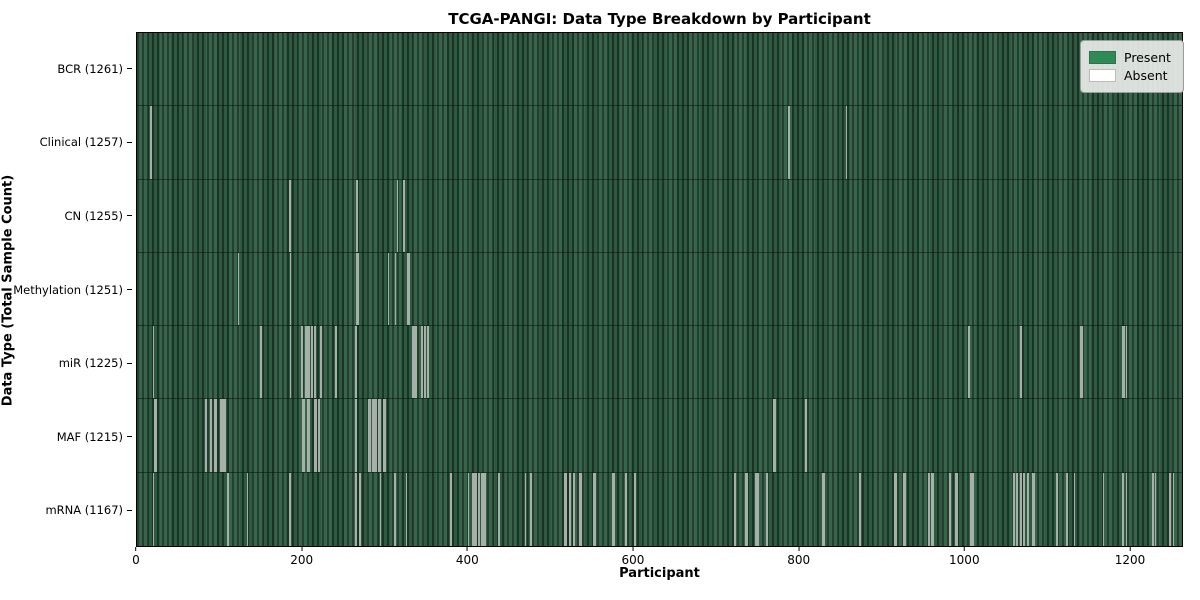  Describe the element at coordinates (659, 509) in the screenshot. I see `heatmap-row-mRNA` at that location.